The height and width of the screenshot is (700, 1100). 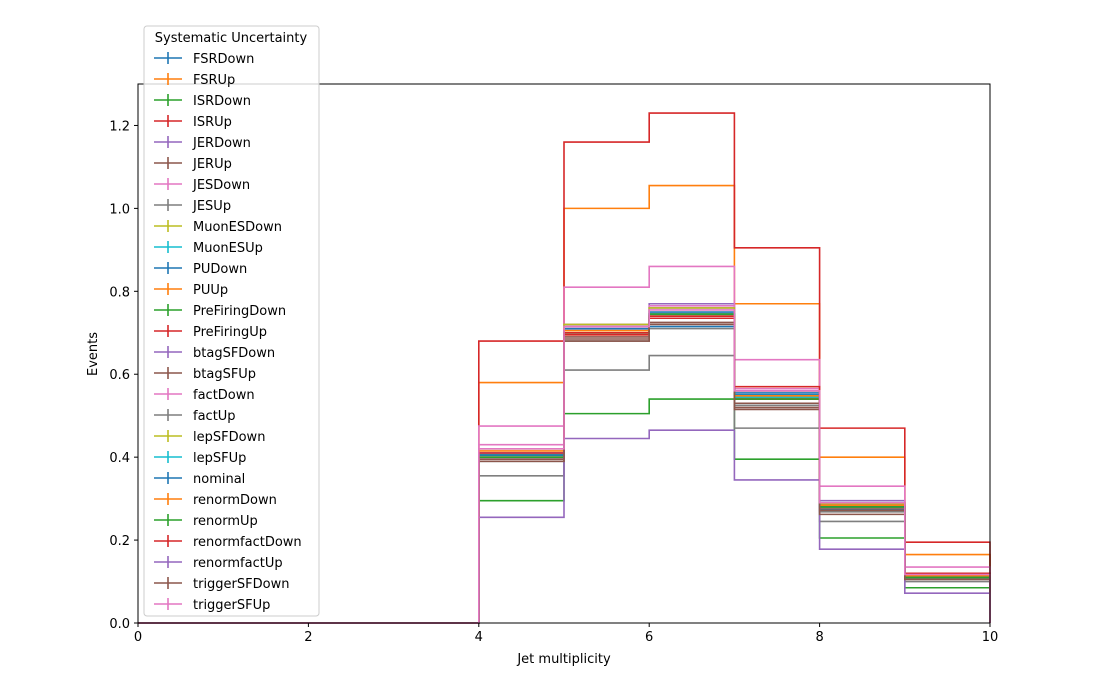 I want to click on legend-entry: FSRDown, so click(x=204, y=59).